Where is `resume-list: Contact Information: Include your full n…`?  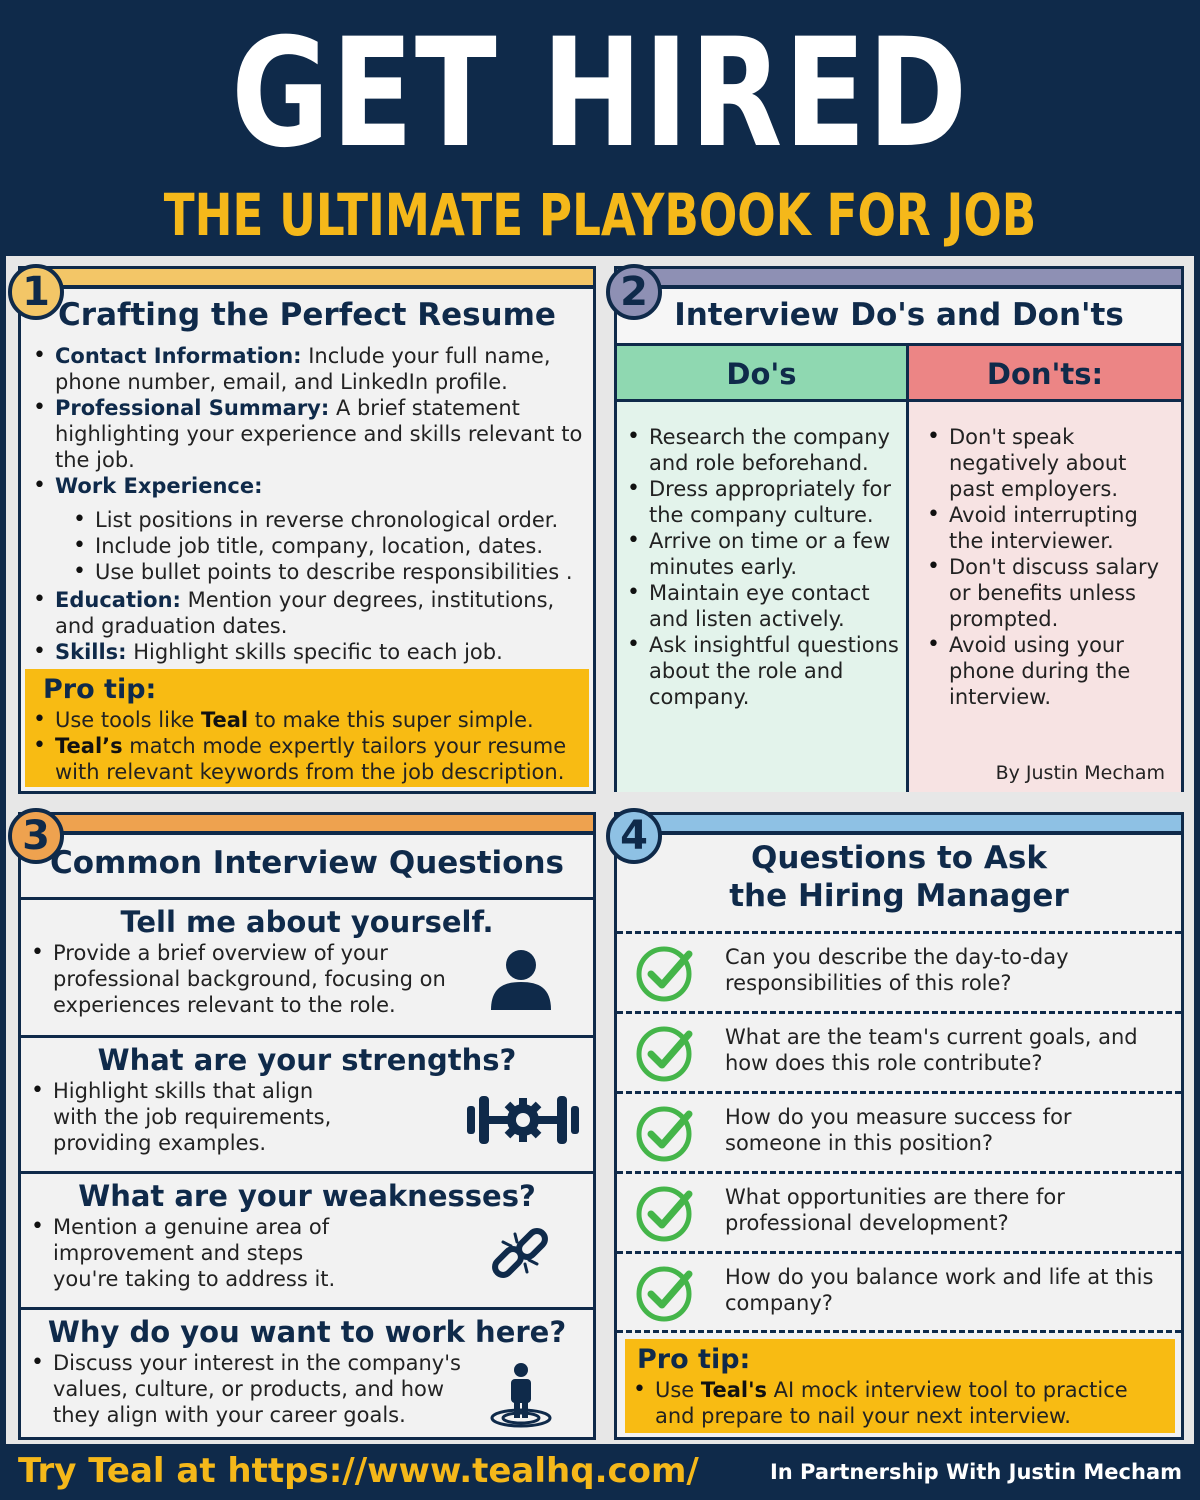
resume-list: Contact Information: Include your full n… is located at coordinates (304, 421).